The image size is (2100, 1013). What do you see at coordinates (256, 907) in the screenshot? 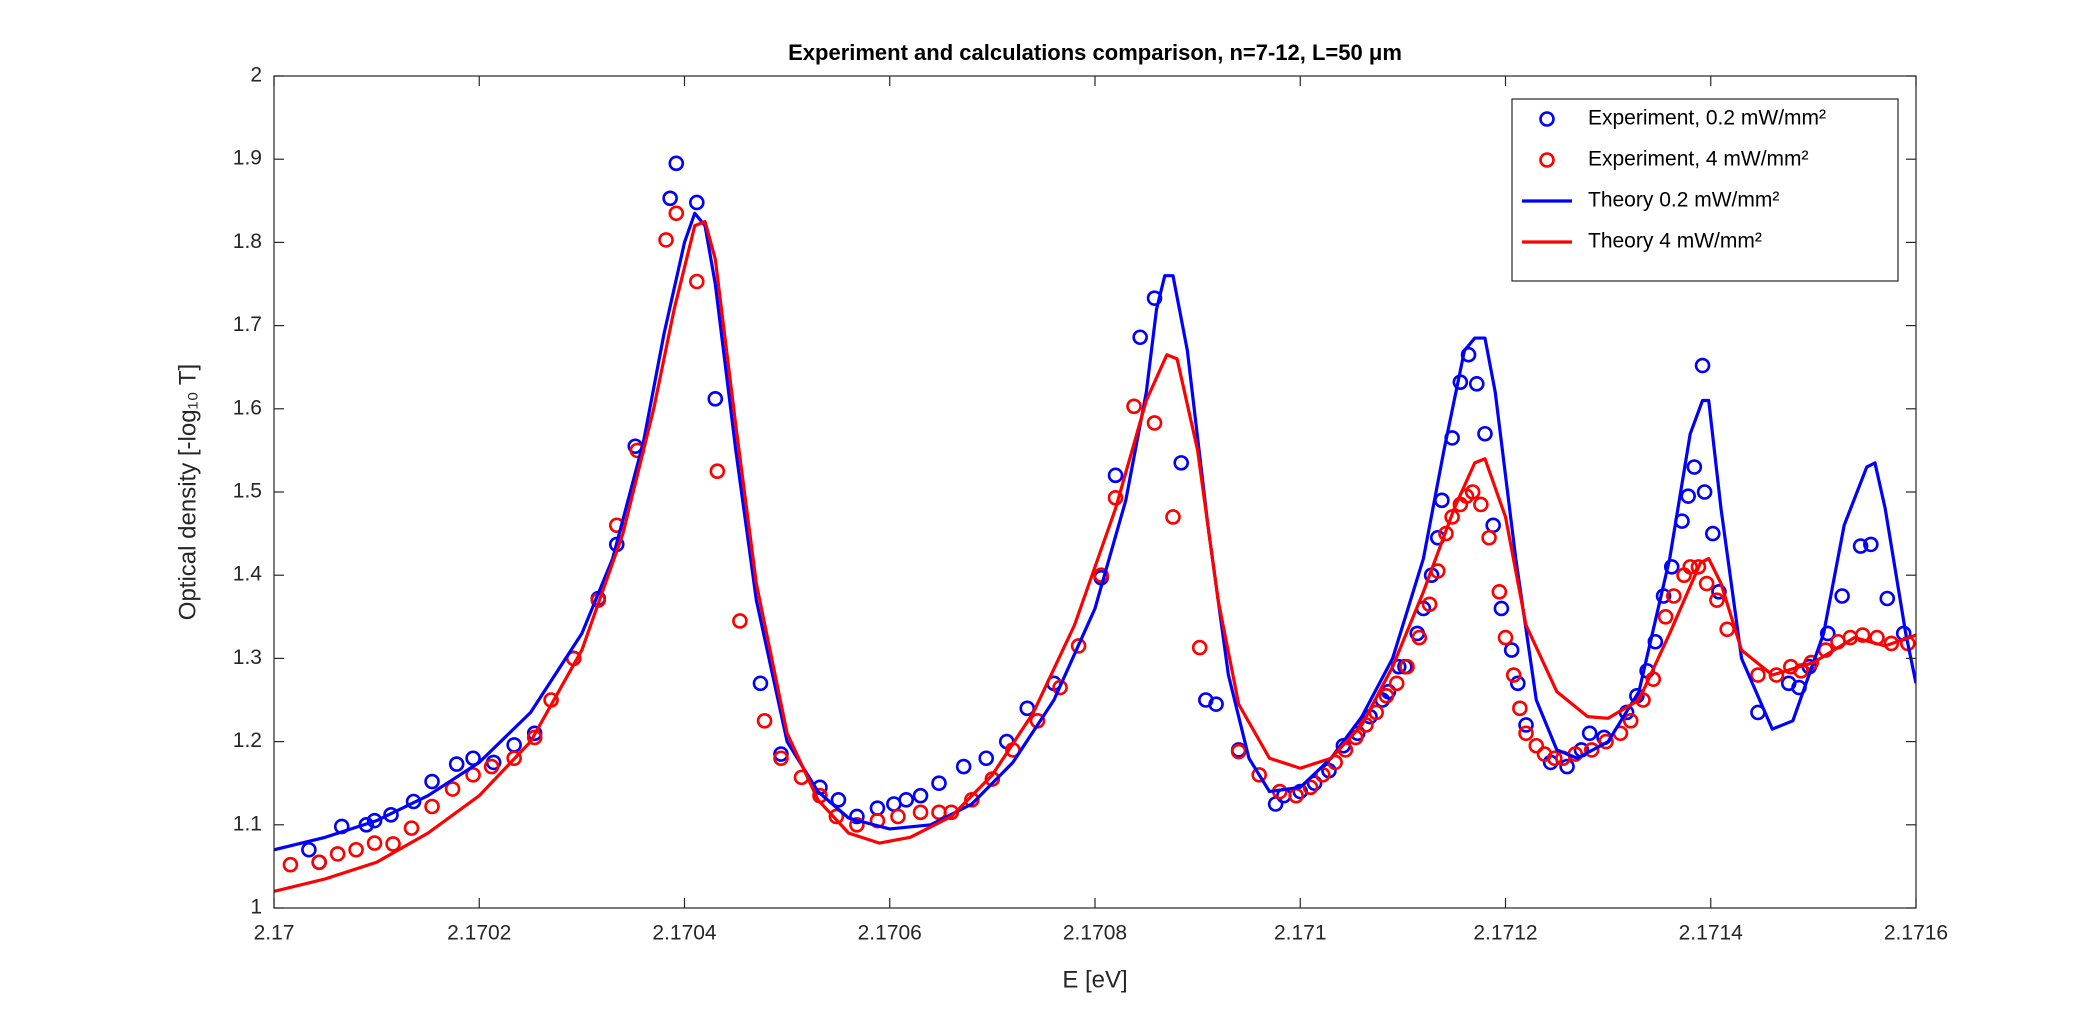
I see `y-tick-label: 1` at bounding box center [256, 907].